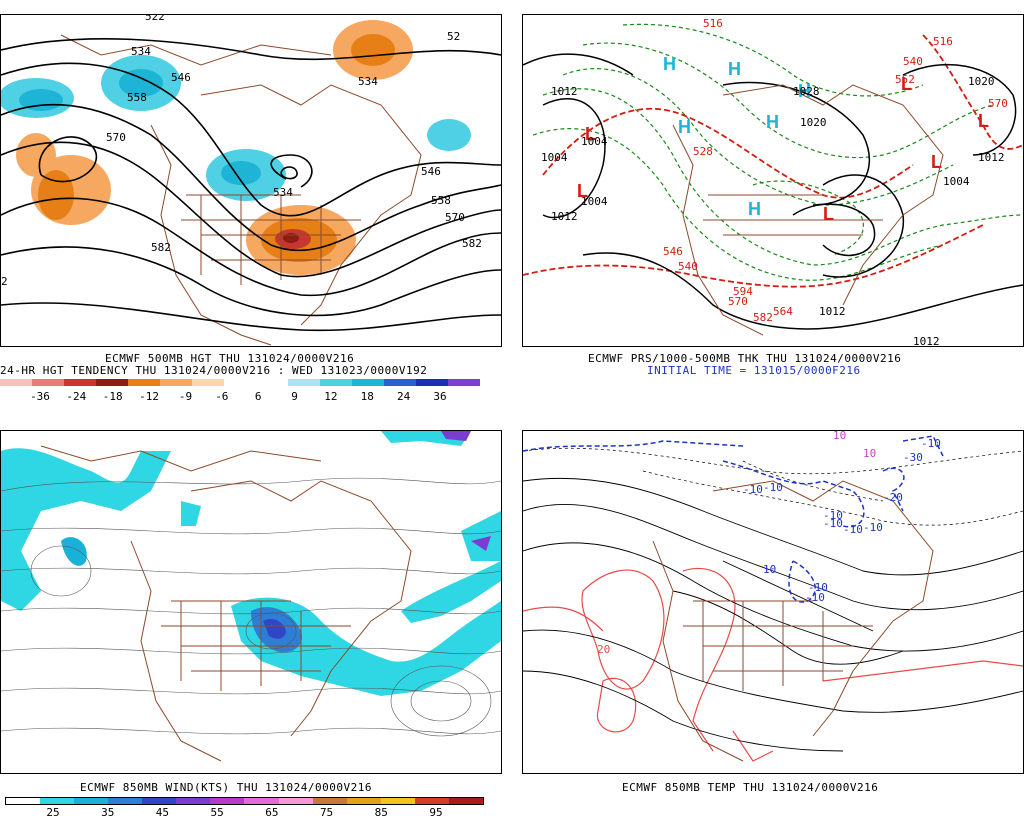 The image size is (1024, 819). I want to click on colorbar-tick-label: 45, so click(162, 812).